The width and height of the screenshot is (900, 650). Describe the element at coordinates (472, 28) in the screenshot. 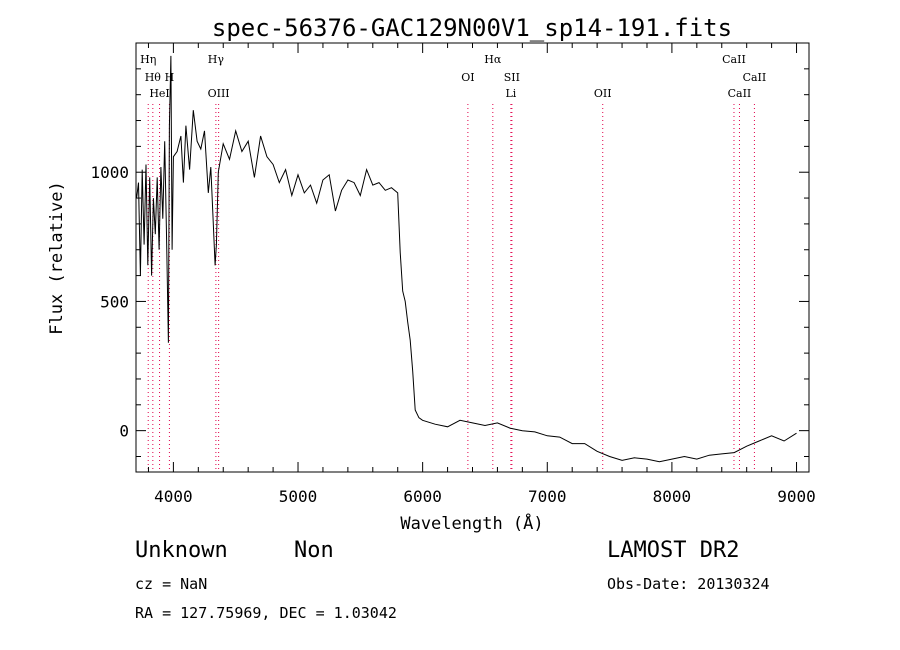

I see `chart-title: spec-56376-GAC129N00V1_sp14-191.fits` at that location.